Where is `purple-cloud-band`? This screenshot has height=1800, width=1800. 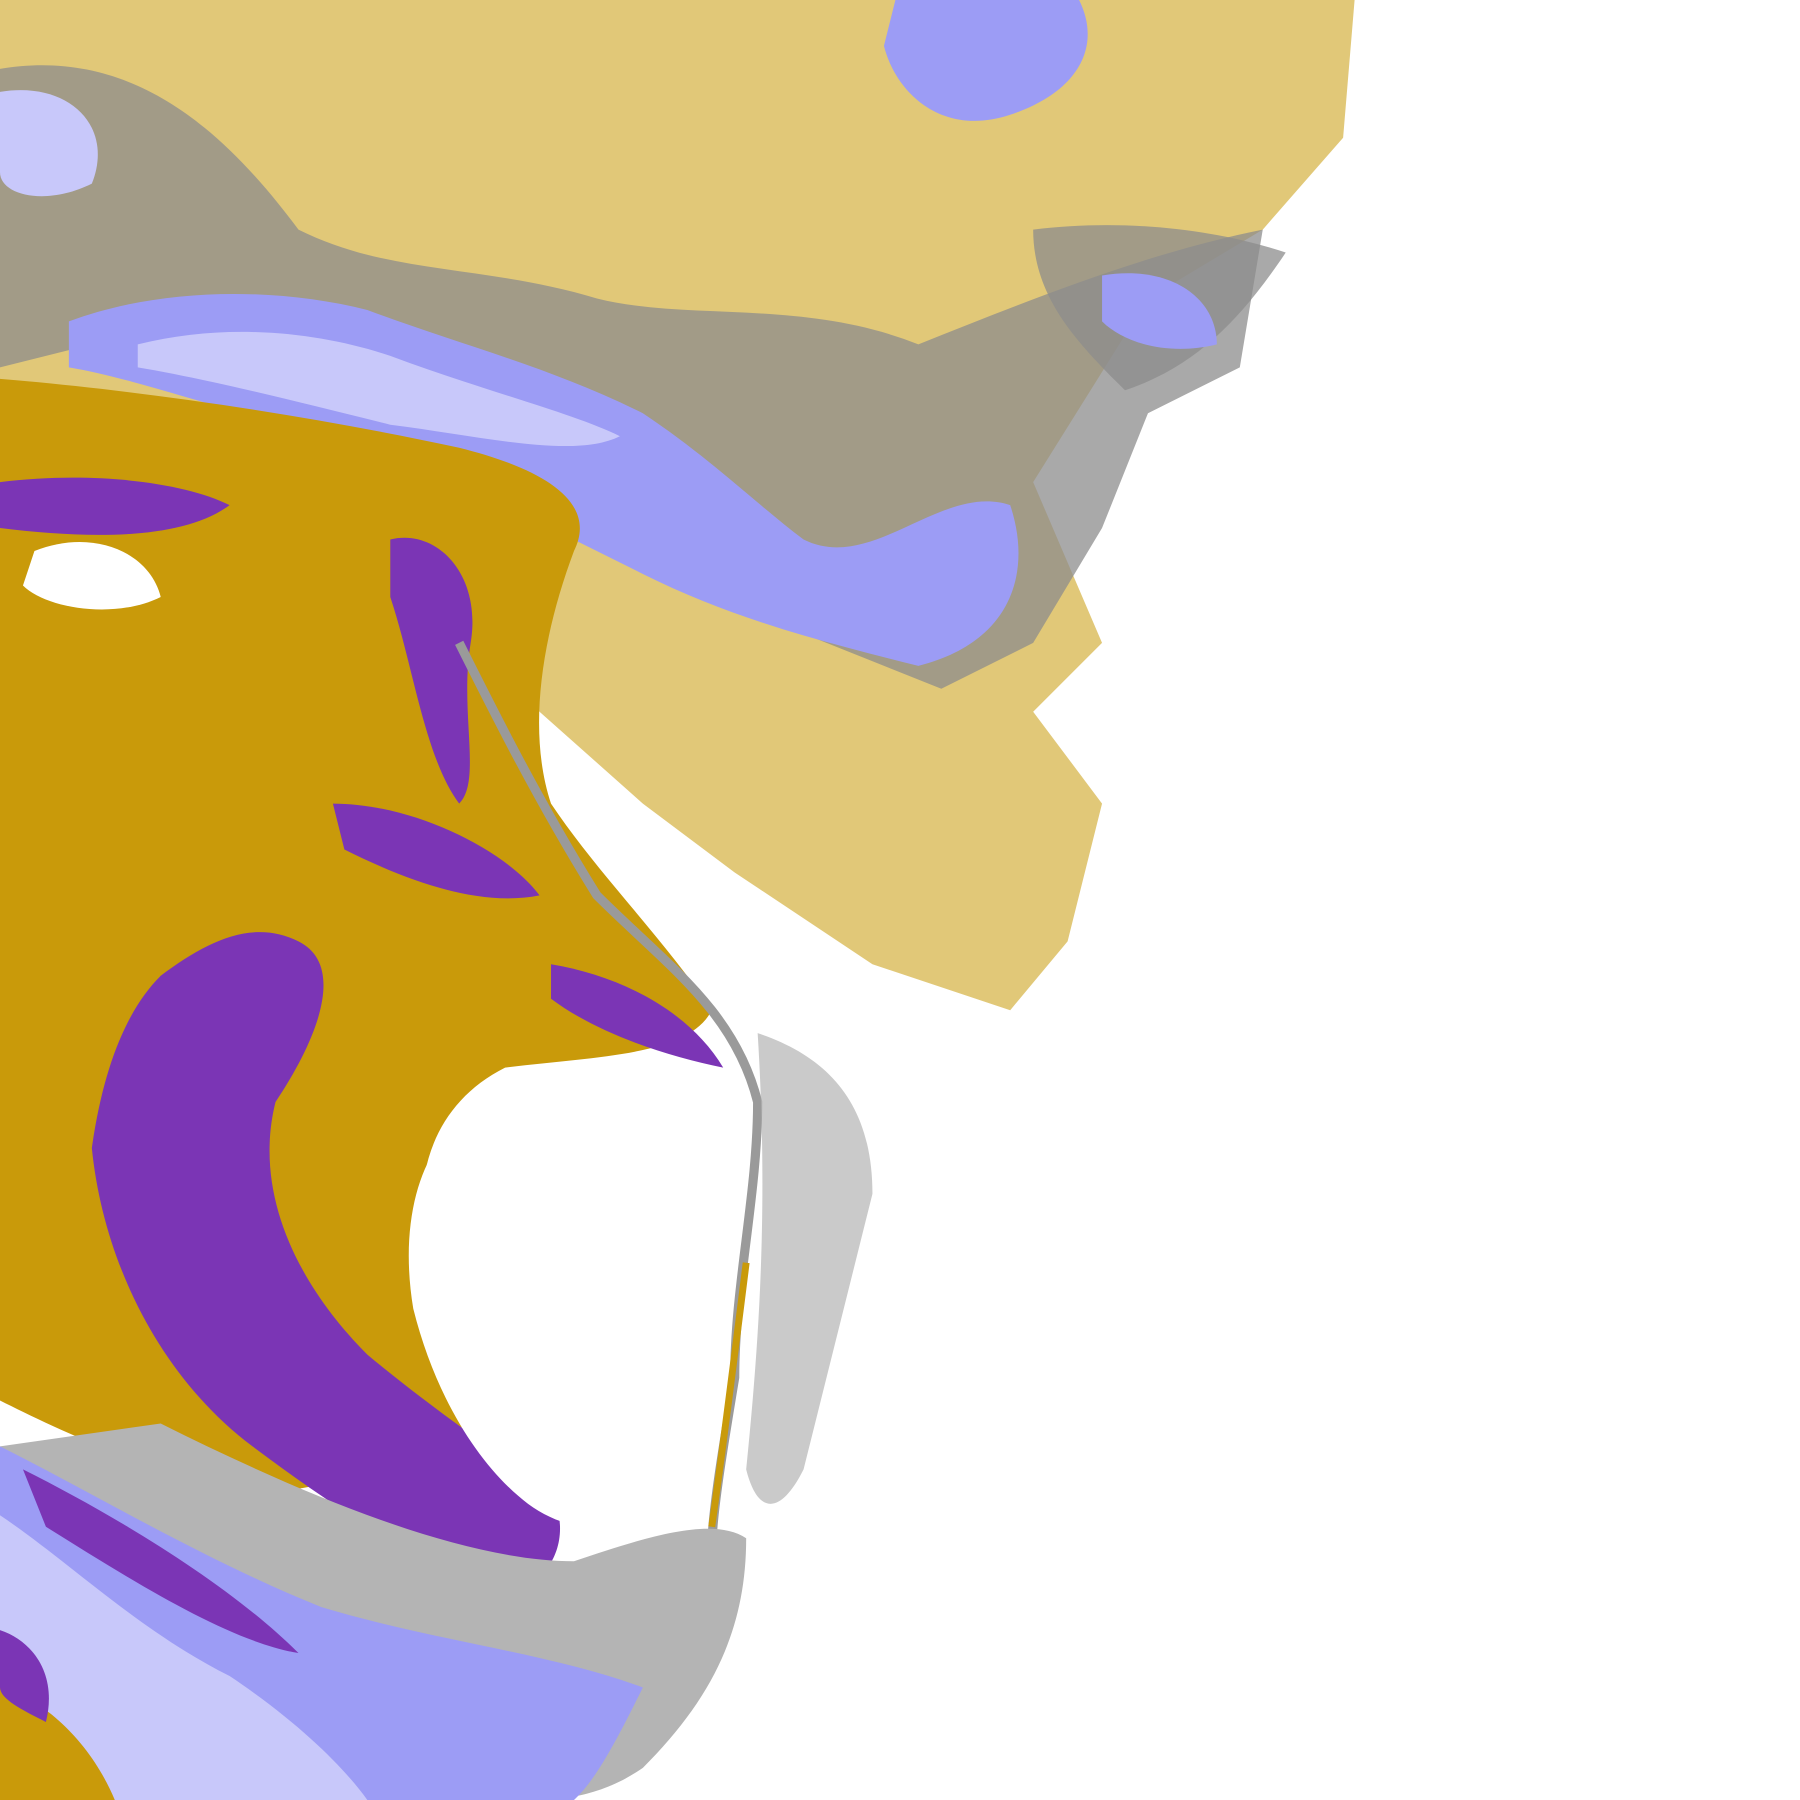 purple-cloud-band is located at coordinates (326, 1264).